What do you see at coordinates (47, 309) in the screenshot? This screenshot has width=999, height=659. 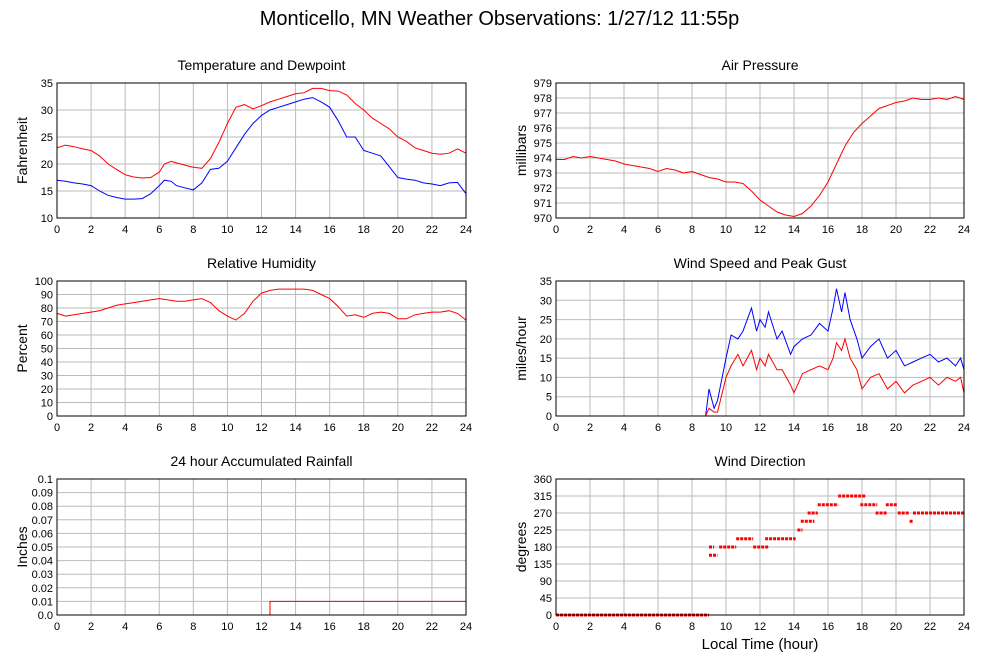 I see `y-tick-label: 80` at bounding box center [47, 309].